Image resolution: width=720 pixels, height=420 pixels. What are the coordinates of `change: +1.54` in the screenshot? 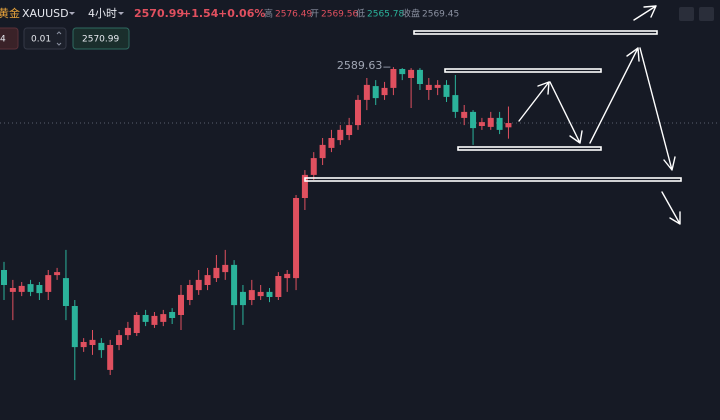 It's located at (200, 13).